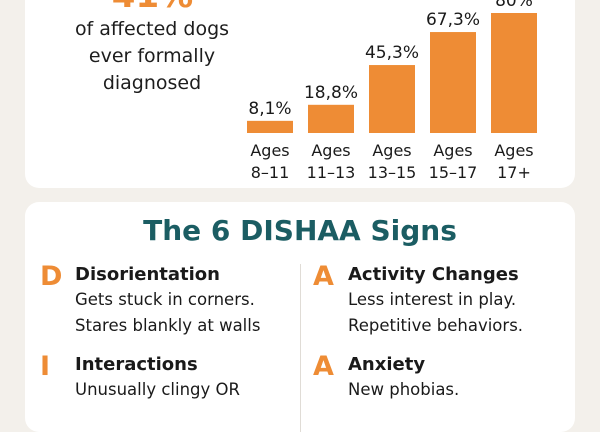 The image size is (600, 432). What do you see at coordinates (147, 274) in the screenshot?
I see `sign-name: Disorientation` at bounding box center [147, 274].